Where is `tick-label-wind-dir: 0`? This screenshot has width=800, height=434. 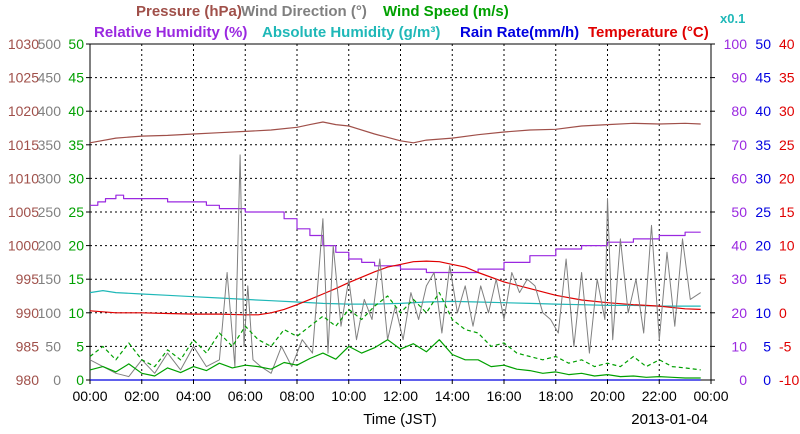 tick-label-wind-dir: 0 is located at coordinates (57, 380).